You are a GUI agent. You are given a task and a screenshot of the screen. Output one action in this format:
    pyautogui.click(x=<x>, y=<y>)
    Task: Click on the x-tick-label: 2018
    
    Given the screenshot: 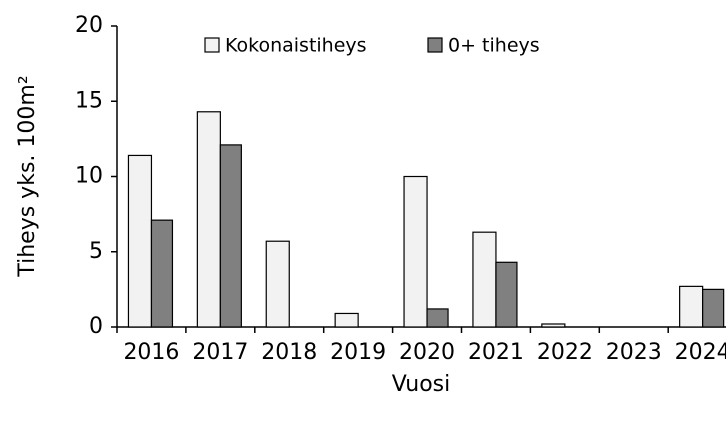 What is the action you would take?
    pyautogui.click(x=289, y=352)
    